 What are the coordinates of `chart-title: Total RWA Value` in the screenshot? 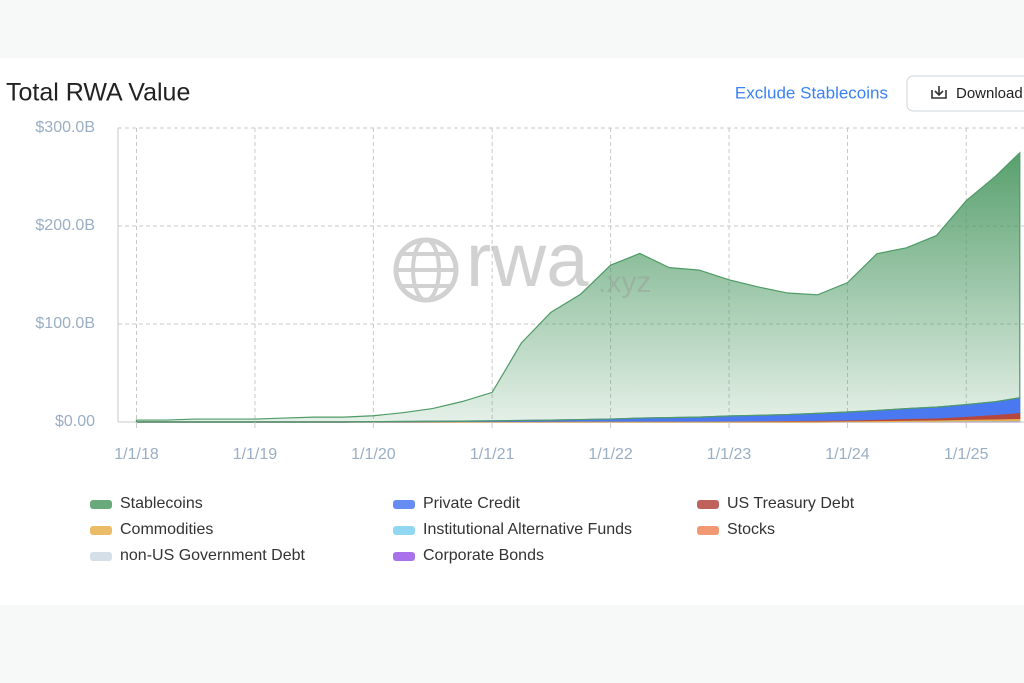 It's located at (98, 93).